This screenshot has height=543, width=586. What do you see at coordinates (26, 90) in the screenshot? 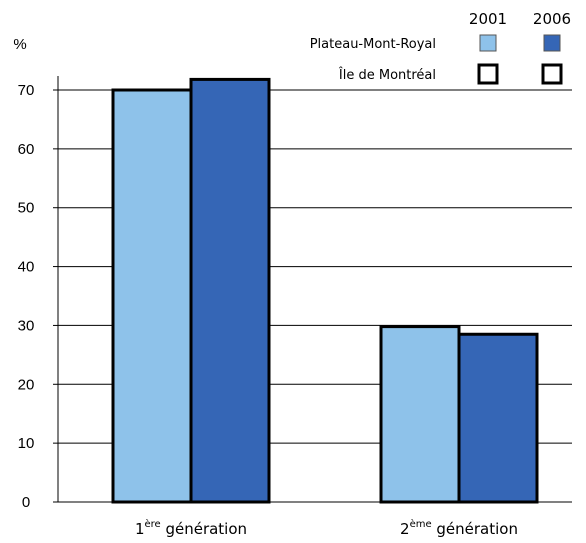
I see `y-tick-label: 70` at bounding box center [26, 90].